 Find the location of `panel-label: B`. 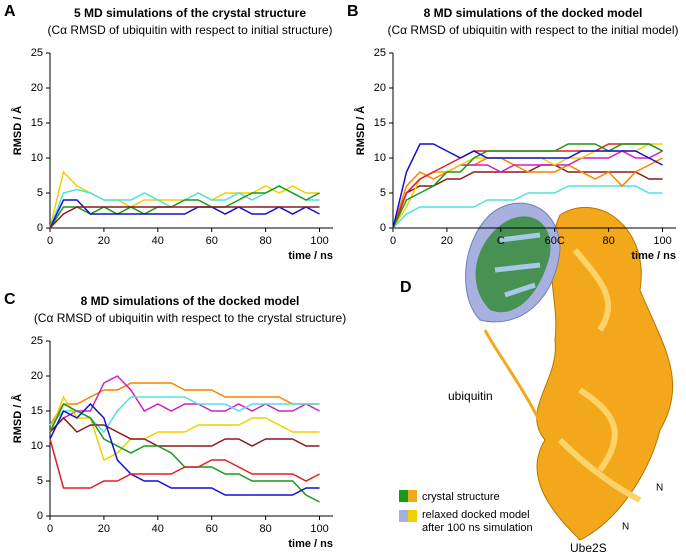

panel-label: B is located at coordinates (353, 11).